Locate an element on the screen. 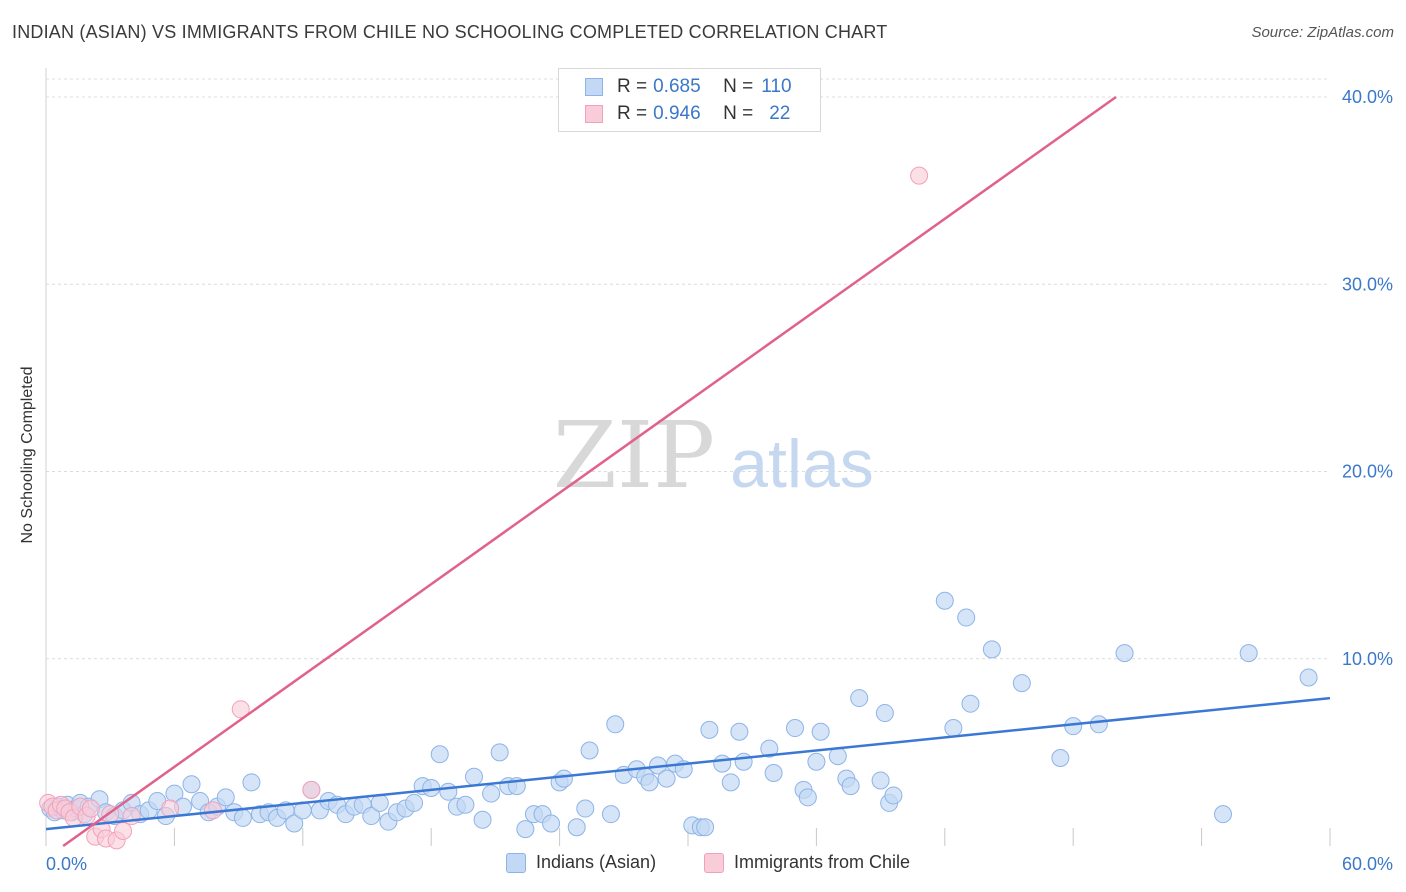 This screenshot has width=1406, height=892. correlation-legend: R = 0.685 N = 110 R = 0.946 N = 22 is located at coordinates (689, 100).